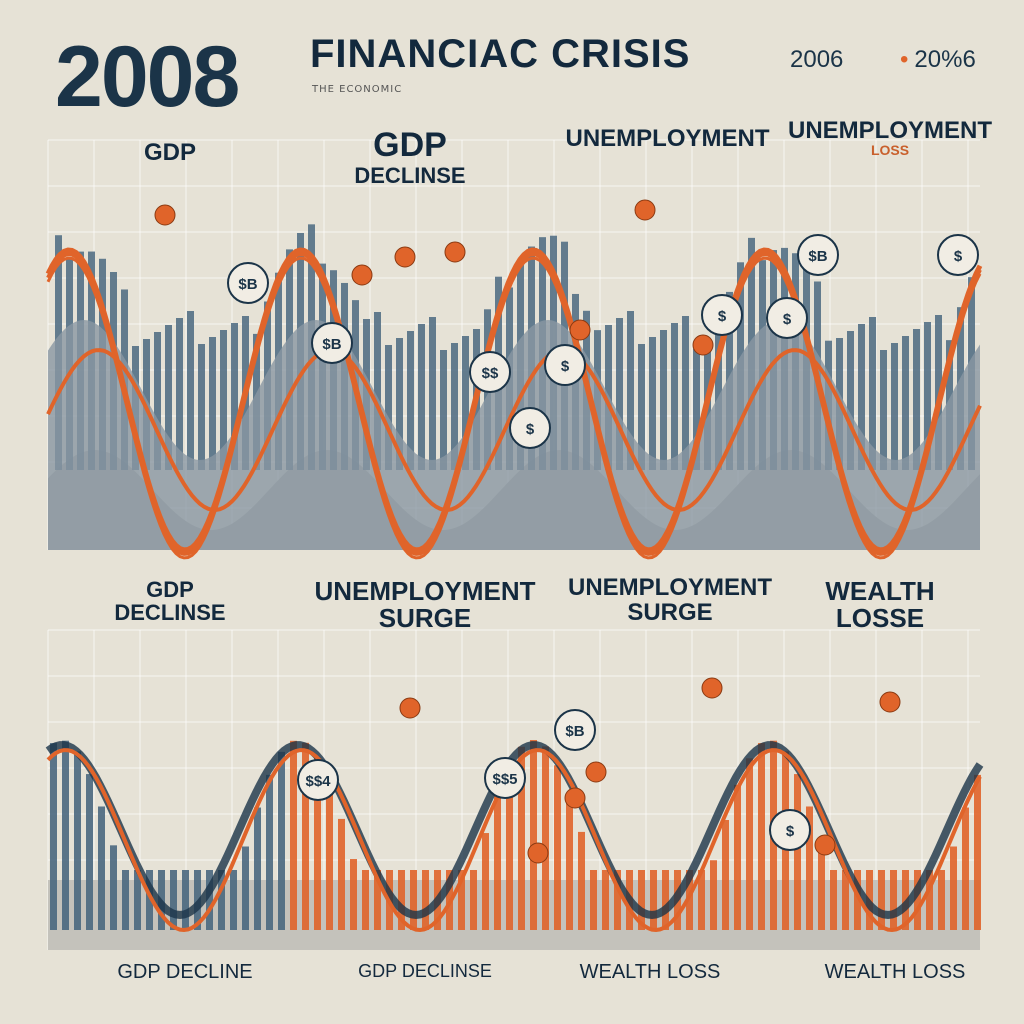 Image resolution: width=1024 pixels, height=1024 pixels. Describe the element at coordinates (169, 152) in the screenshot. I see `top-label-gdp: GDP` at that location.